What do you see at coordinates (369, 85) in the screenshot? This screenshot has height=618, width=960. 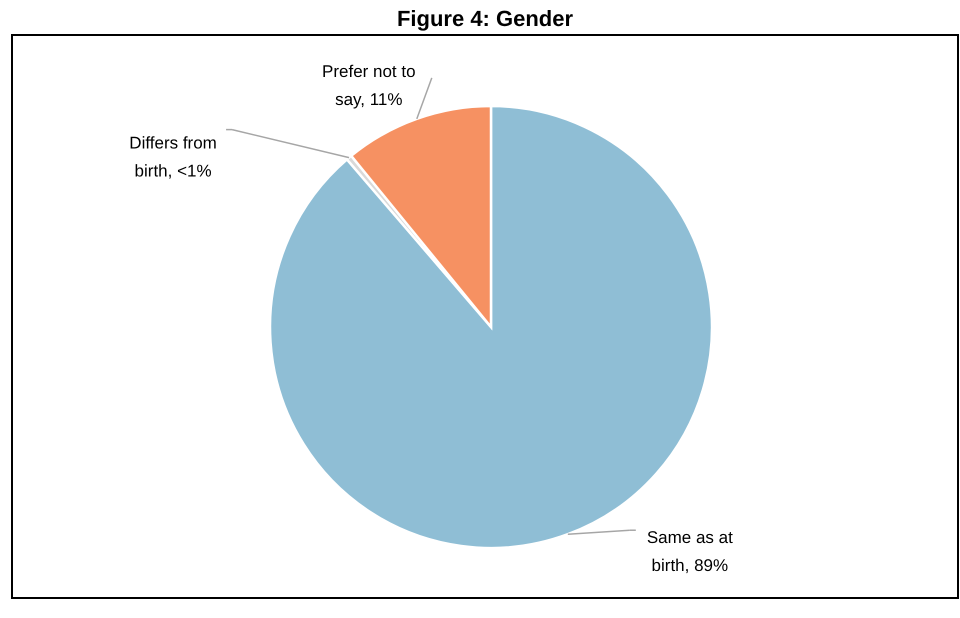 I see `slice-label: Prefer not to say, 11%` at bounding box center [369, 85].